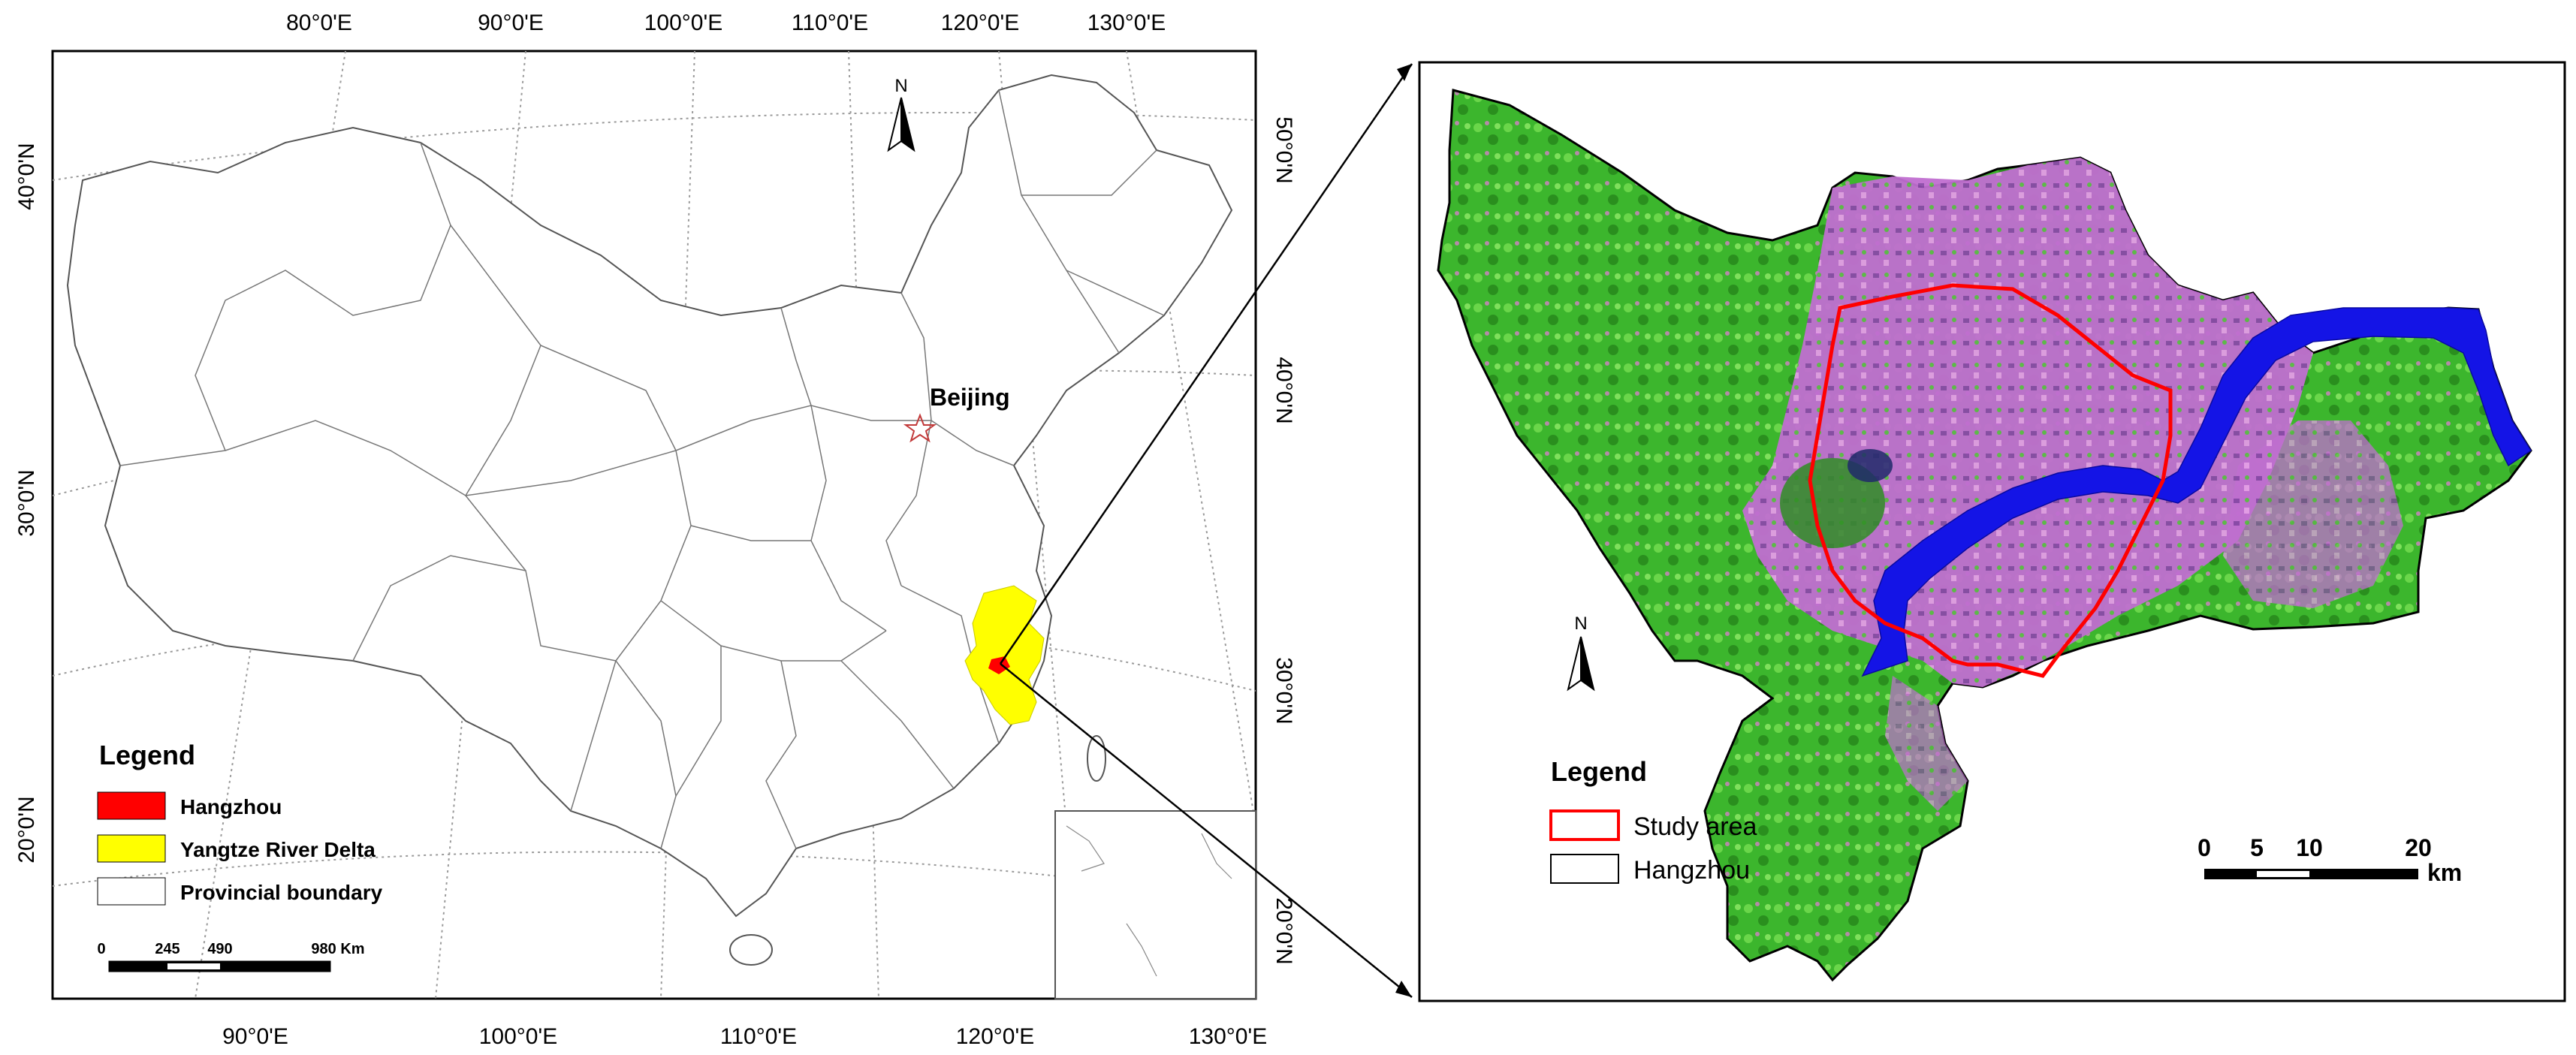 The width and height of the screenshot is (2576, 1055). I want to click on inset-coastline, so click(1149, 901).